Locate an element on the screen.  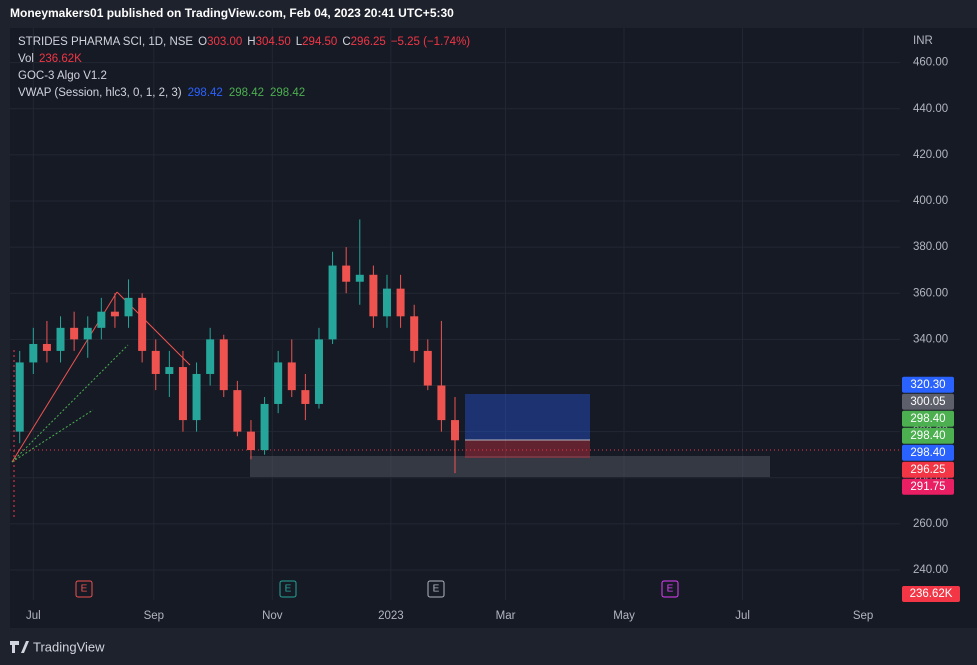
price-tag-label: 296.25 is located at coordinates (927, 470).